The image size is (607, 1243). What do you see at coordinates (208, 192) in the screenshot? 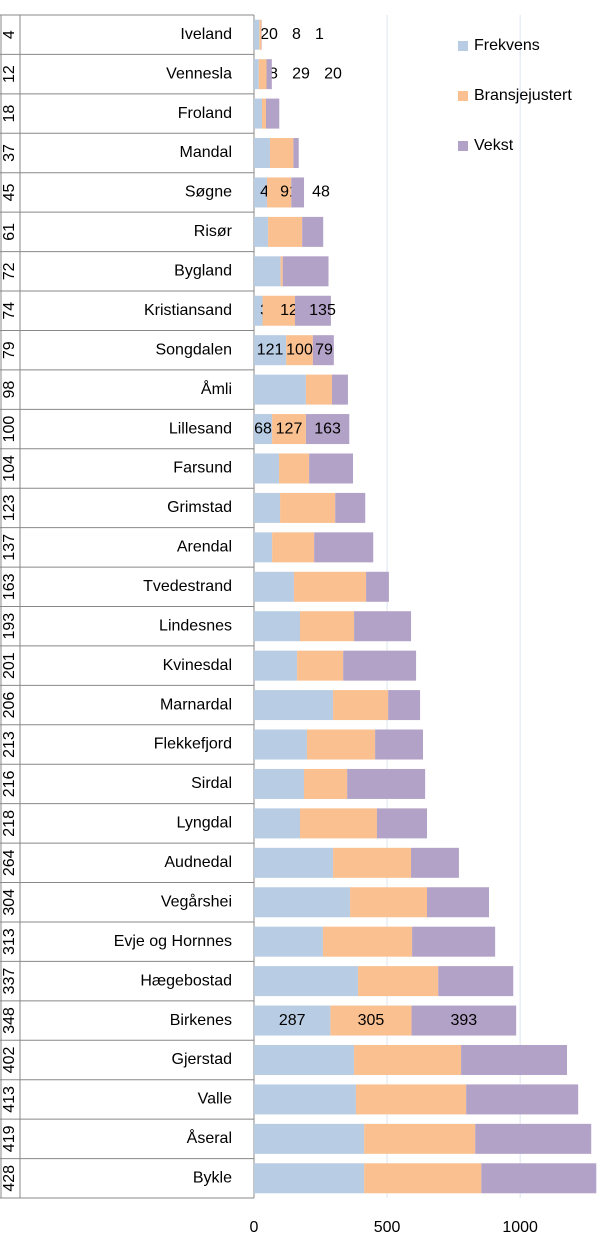
I see `category-label: Søgne` at bounding box center [208, 192].